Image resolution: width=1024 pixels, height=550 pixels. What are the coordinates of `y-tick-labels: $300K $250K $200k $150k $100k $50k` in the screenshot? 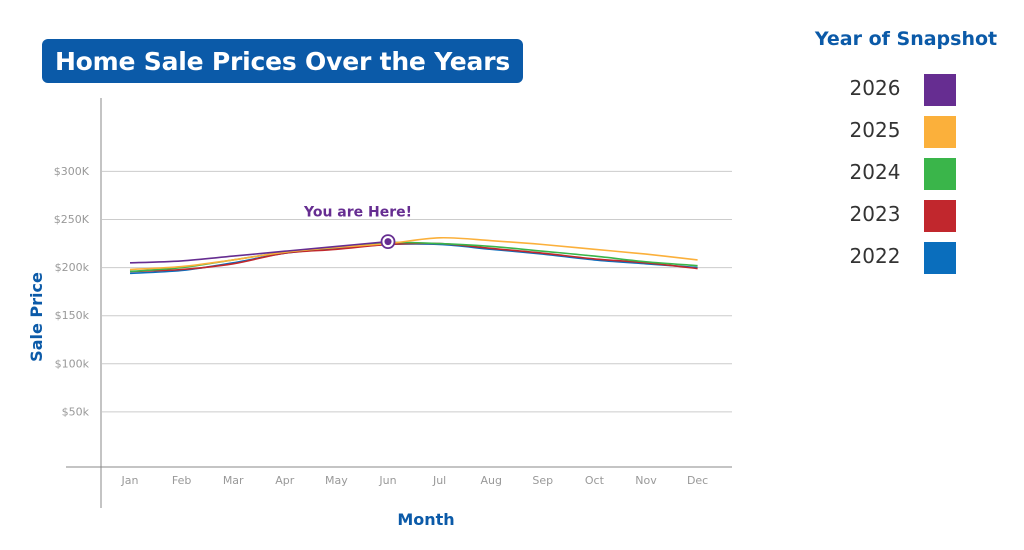 It's located at (72, 292).